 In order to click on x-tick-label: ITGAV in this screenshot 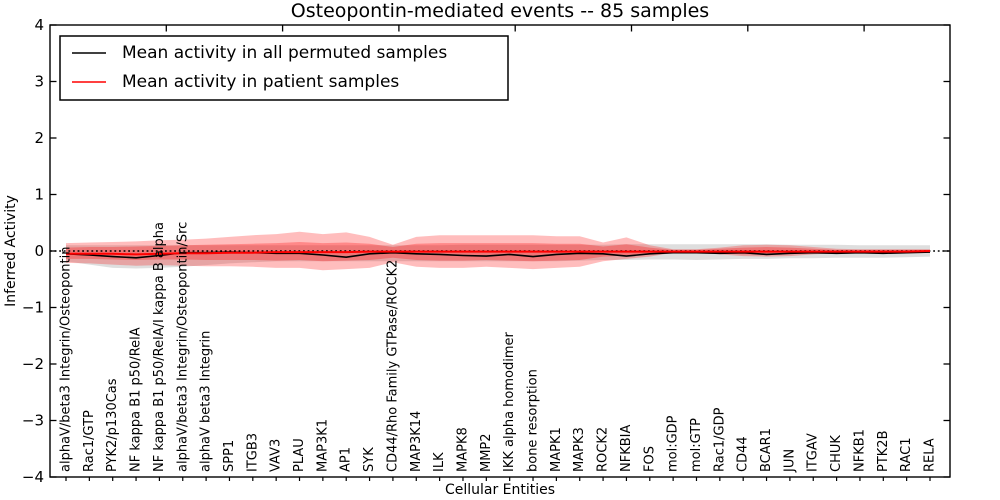, I will do `click(813, 452)`.